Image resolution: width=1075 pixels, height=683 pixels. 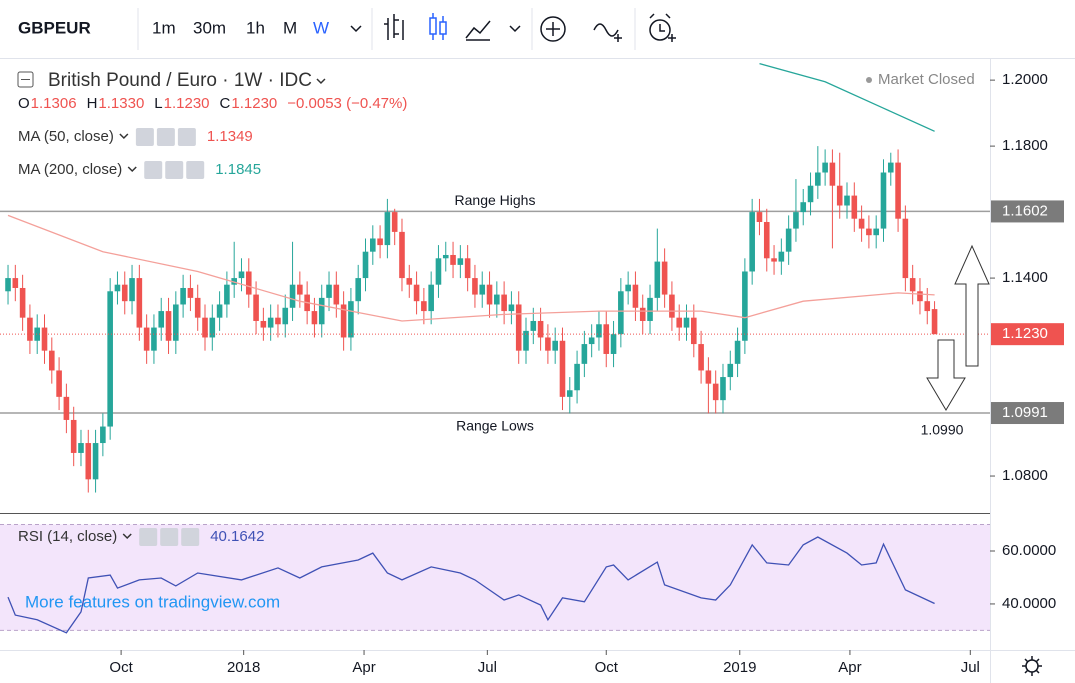 I want to click on interval-menu, so click(x=356, y=29).